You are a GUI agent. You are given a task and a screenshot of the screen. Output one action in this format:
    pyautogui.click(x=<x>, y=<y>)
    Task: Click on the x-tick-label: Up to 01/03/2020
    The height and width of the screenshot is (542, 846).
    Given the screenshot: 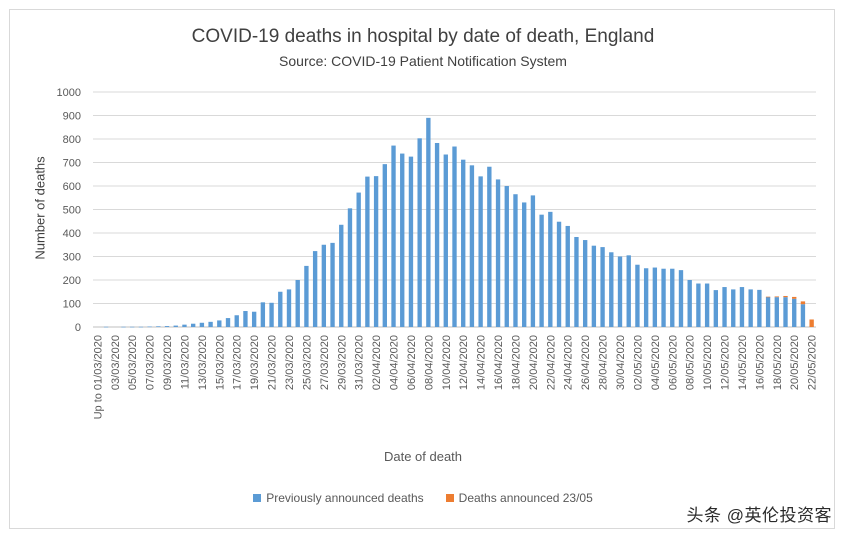 What is the action you would take?
    pyautogui.click(x=98, y=377)
    